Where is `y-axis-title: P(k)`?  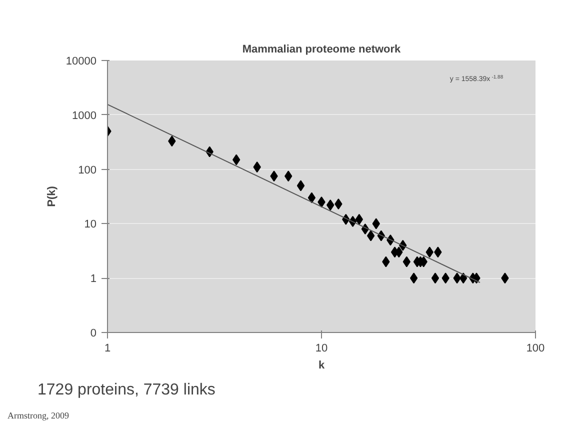
y-axis-title: P(k) is located at coordinates (52, 196).